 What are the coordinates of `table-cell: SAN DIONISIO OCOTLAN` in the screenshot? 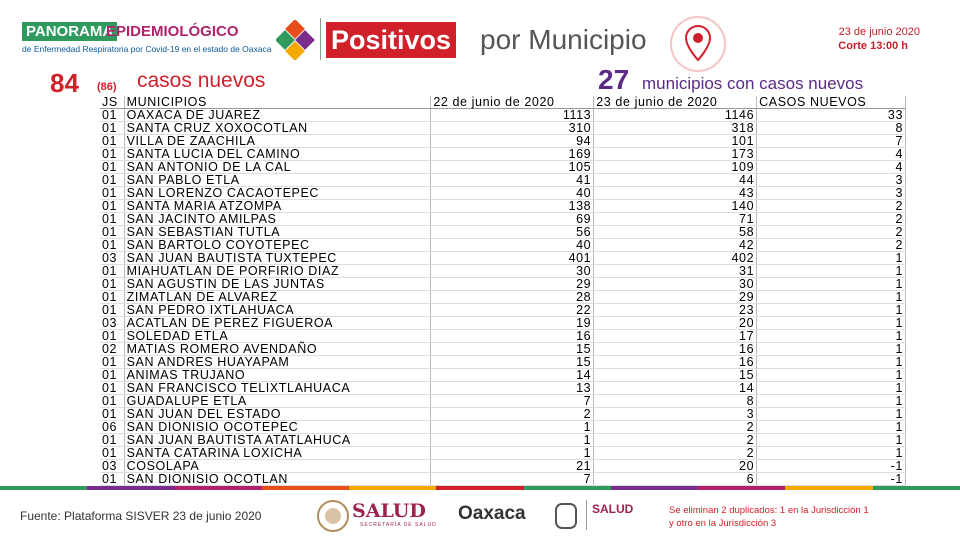 It's located at (278, 479).